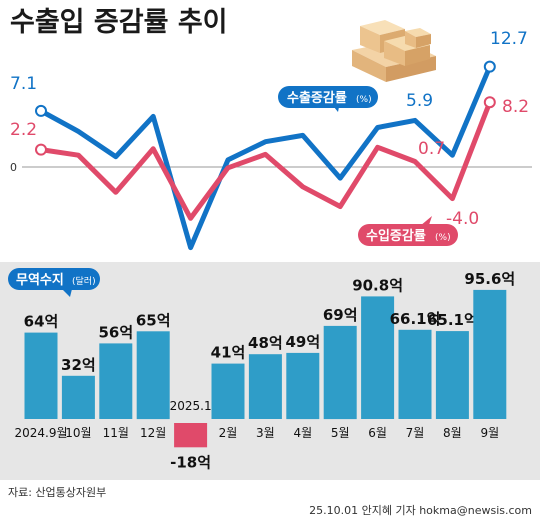 The height and width of the screenshot is (520, 540). What do you see at coordinates (116, 433) in the screenshot?
I see `month-tick-label: 11월` at bounding box center [116, 433].